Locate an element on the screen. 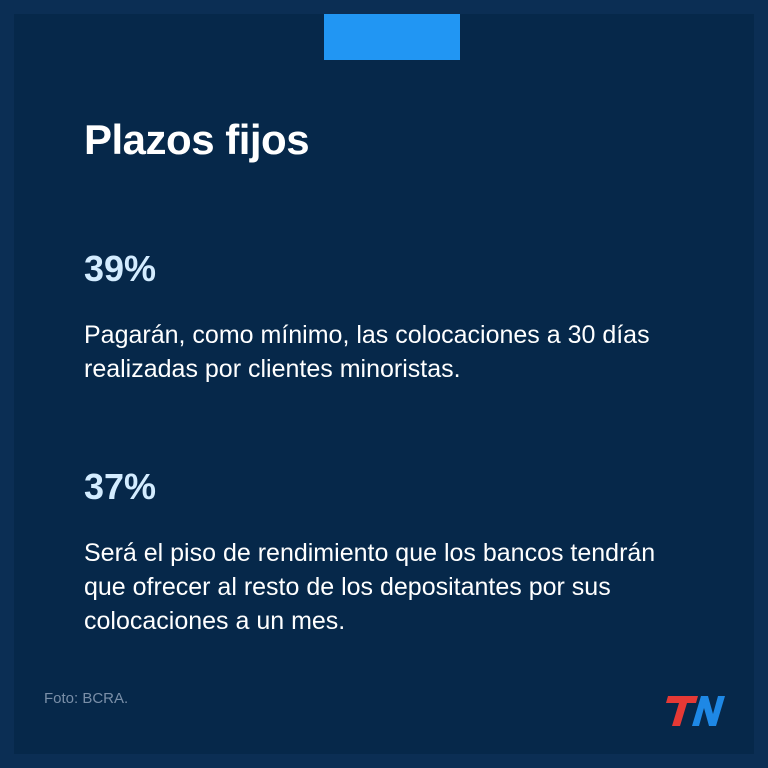 The image size is (768, 768). page-title: Plazos fijos is located at coordinates (197, 139).